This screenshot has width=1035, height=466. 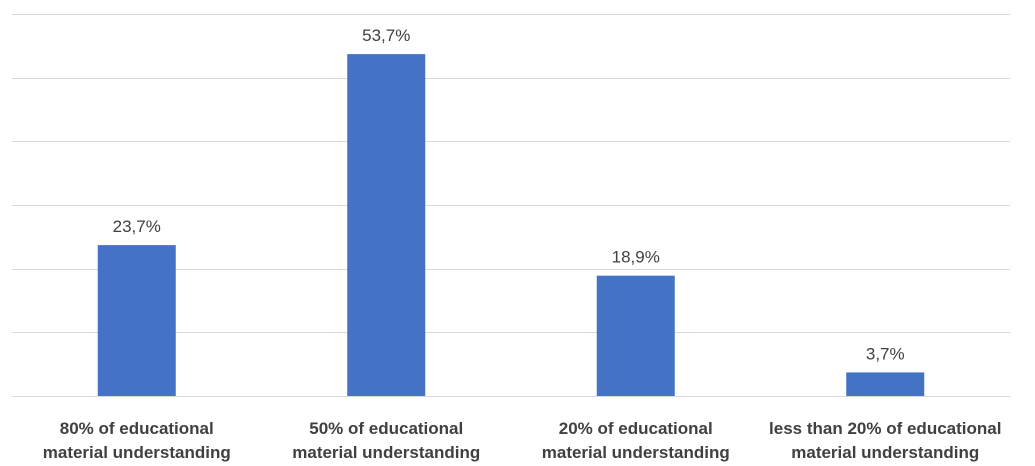 What do you see at coordinates (386, 440) in the screenshot?
I see `category-label-2: 50% of educational material understanding` at bounding box center [386, 440].